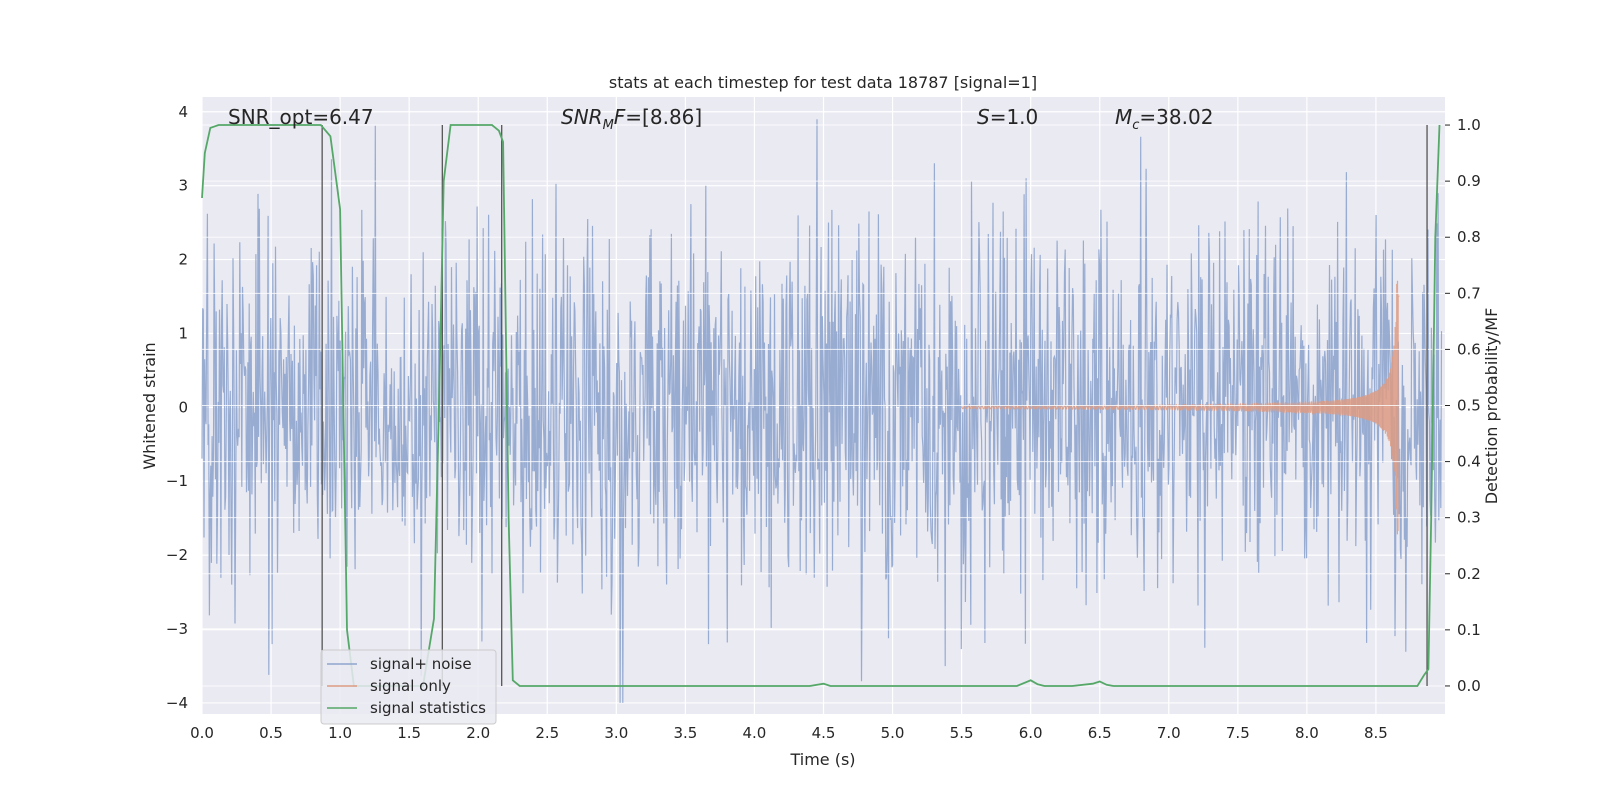 This screenshot has width=1600, height=800. I want to click on annotation-mc-value: =38.02, so click(1176, 117).